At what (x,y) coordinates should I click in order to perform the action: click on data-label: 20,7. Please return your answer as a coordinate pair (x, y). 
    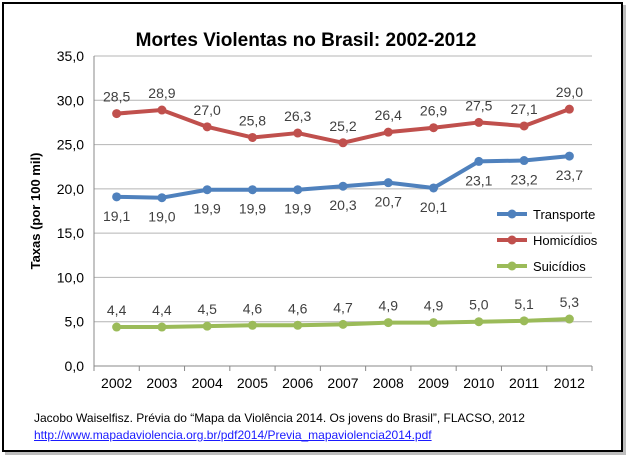
    Looking at the image, I should click on (388, 202).